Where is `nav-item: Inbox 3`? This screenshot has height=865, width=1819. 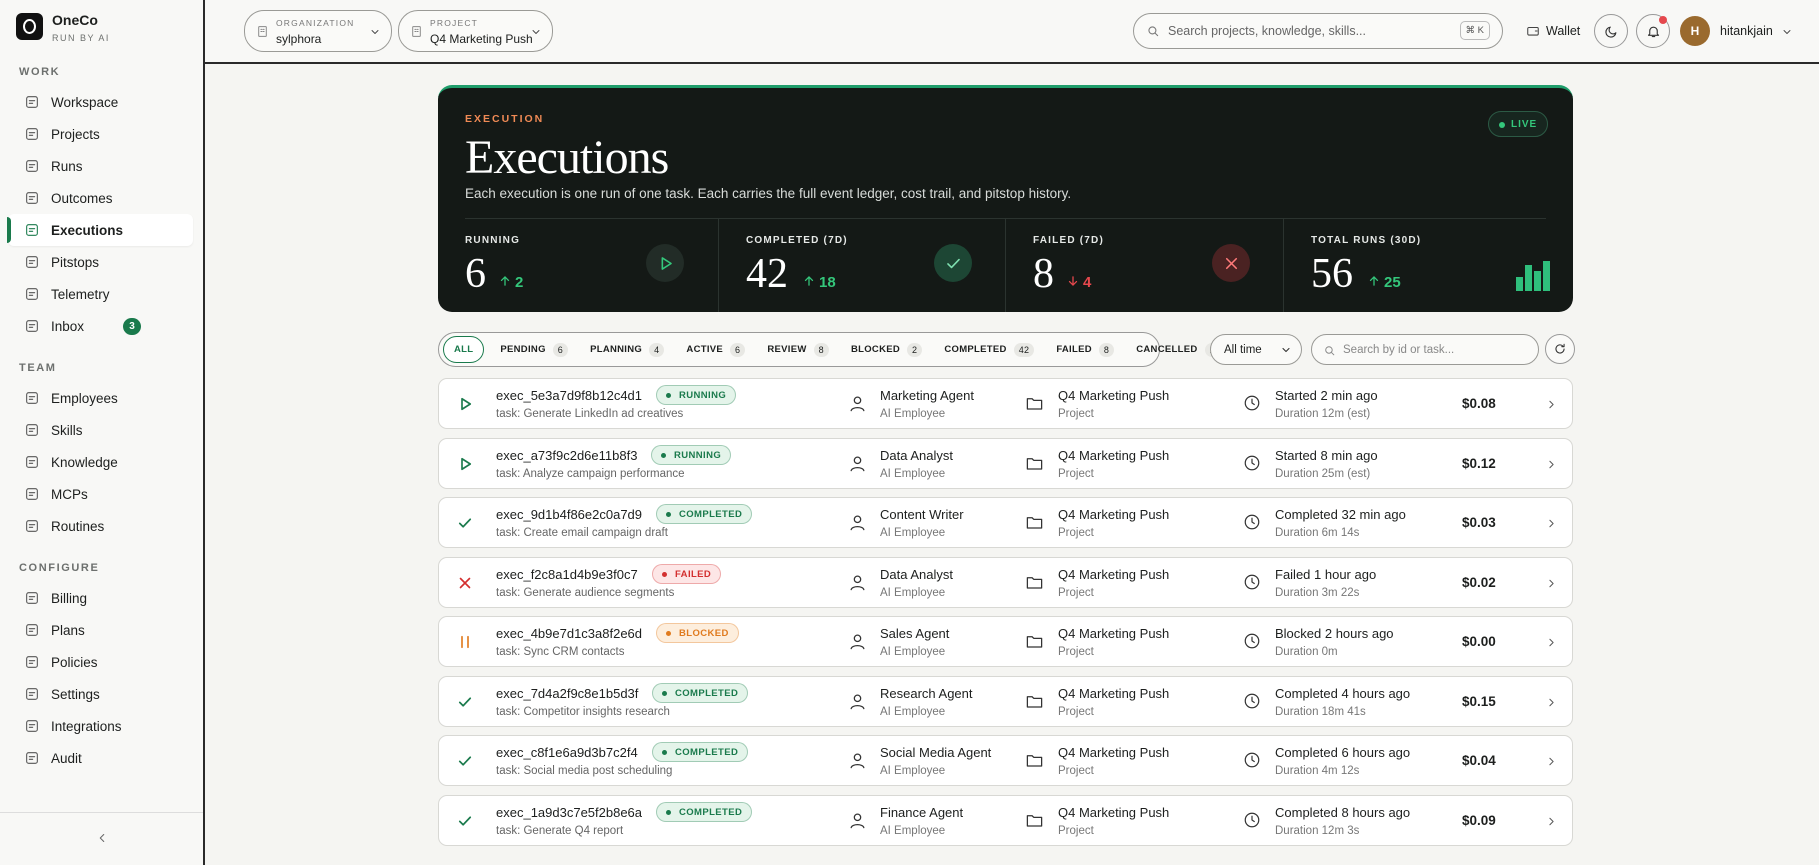
nav-item: Inbox 3 is located at coordinates (100, 326).